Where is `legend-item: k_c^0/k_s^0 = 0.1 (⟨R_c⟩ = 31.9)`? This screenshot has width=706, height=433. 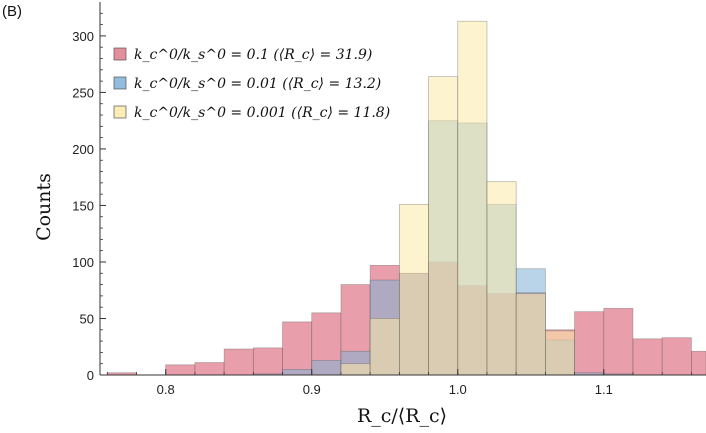 legend-item: k_c^0/k_s^0 = 0.1 (⟨R_c⟩ = 31.9) is located at coordinates (242, 55).